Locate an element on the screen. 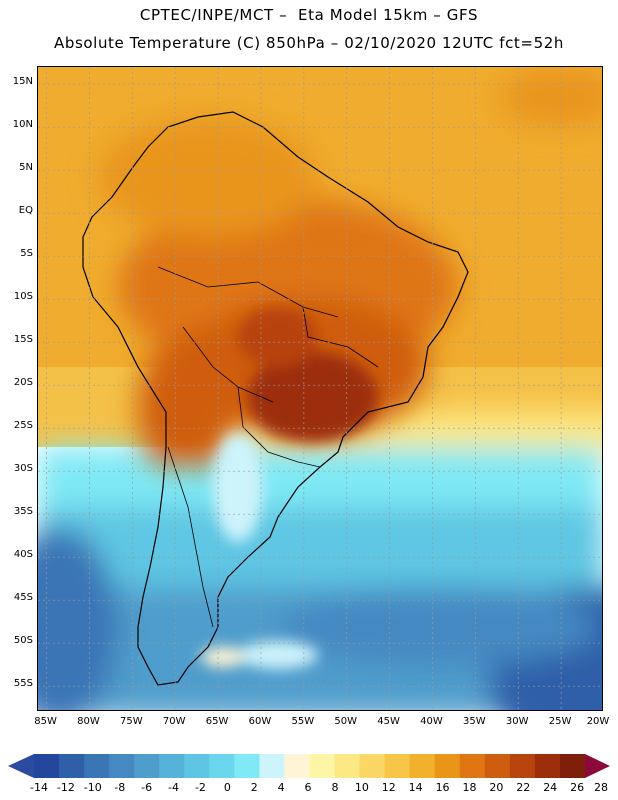 This screenshot has width=618, height=800. lat-tick-label: 55S is located at coordinates (23, 684).